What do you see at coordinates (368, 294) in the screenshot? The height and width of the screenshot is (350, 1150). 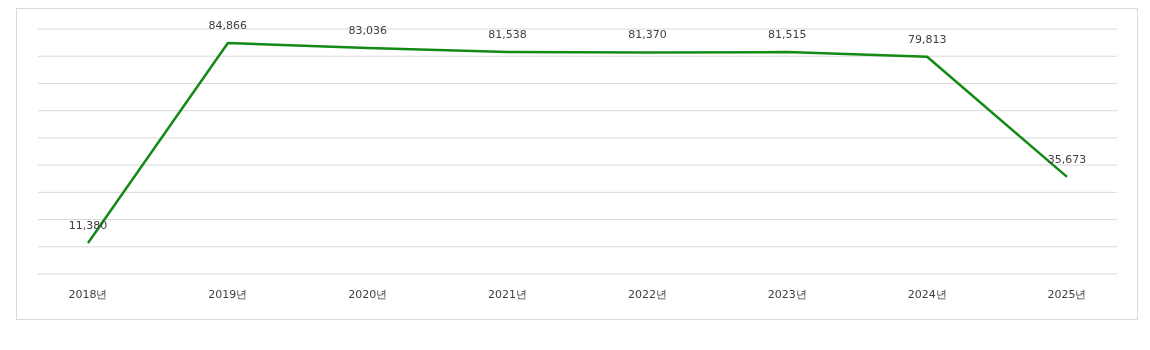 I see `x-tick-label: 2020년` at bounding box center [368, 294].